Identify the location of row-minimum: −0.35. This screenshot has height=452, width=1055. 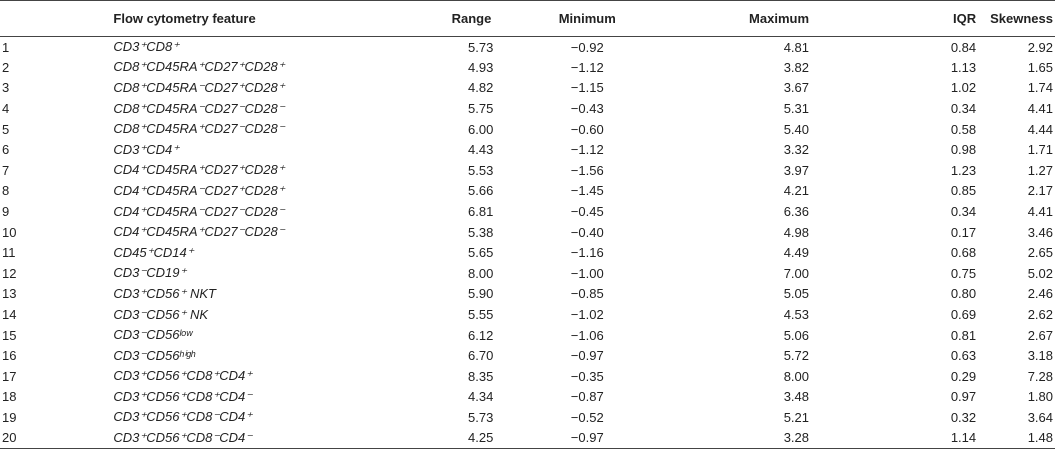
(587, 376).